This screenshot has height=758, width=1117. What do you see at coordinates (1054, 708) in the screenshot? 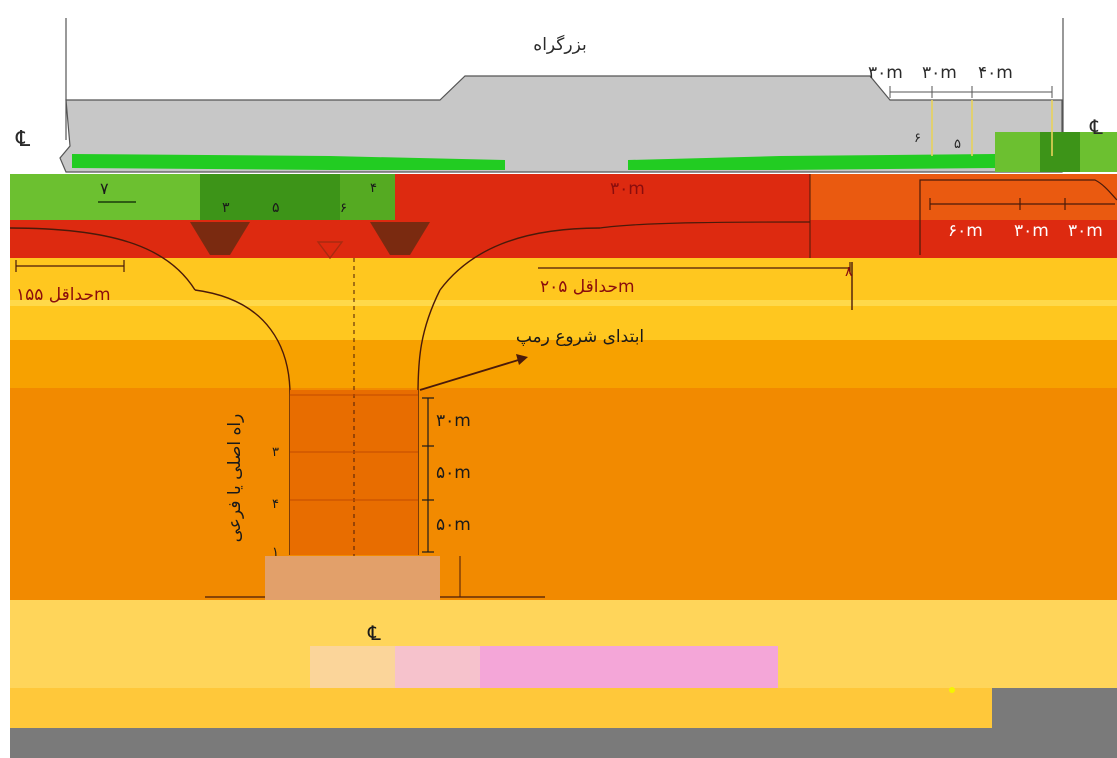
I see `bottom-gray-corner` at bounding box center [1054, 708].